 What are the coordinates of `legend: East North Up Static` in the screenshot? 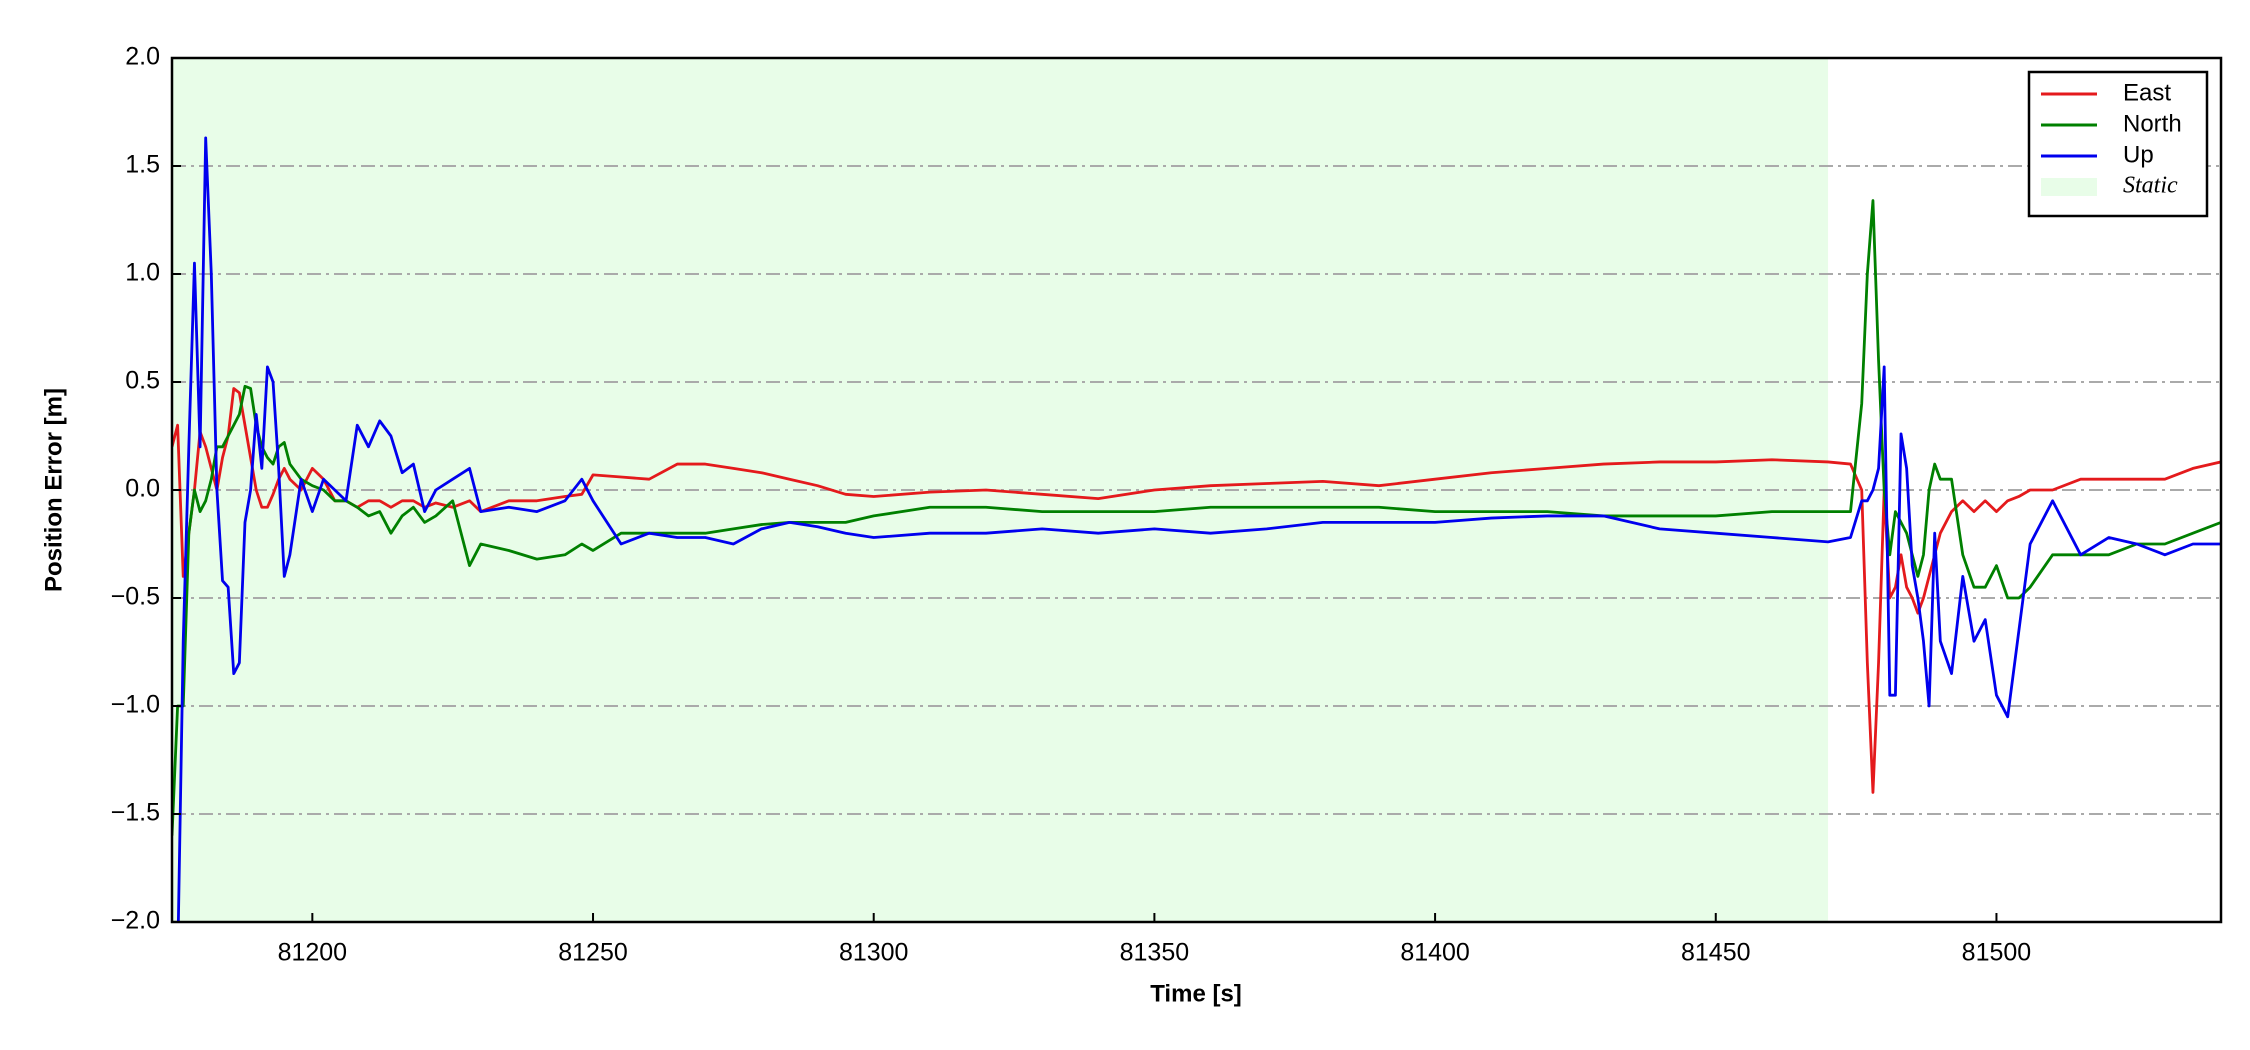 It's located at (2118, 144).